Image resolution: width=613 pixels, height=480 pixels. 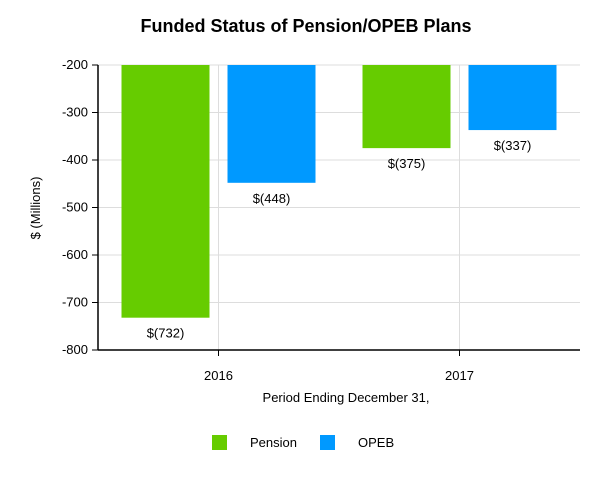 I want to click on legend-swatch-pension, so click(x=219, y=442).